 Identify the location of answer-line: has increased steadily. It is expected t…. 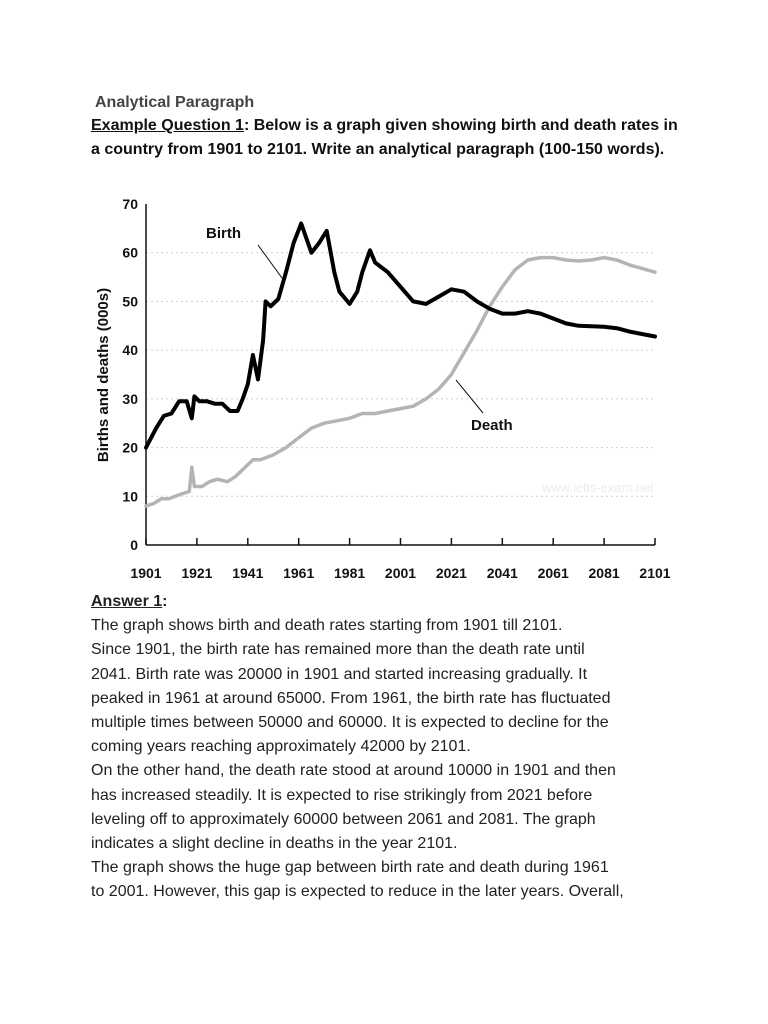
(342, 795).